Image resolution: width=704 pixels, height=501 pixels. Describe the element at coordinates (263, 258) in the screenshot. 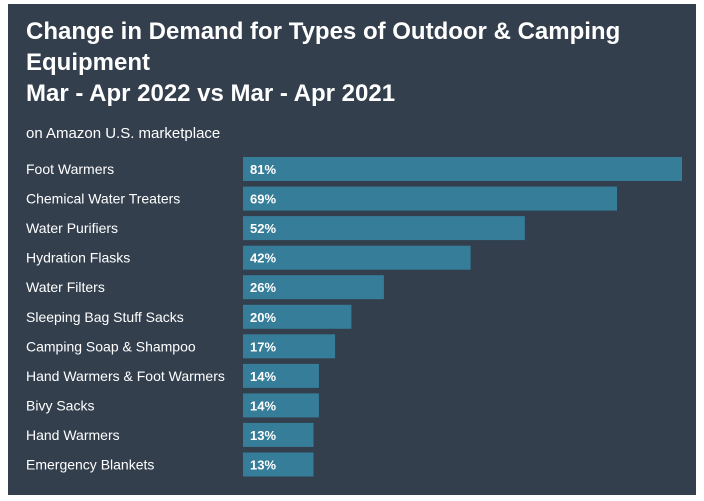

I see `value-label: 42%` at that location.